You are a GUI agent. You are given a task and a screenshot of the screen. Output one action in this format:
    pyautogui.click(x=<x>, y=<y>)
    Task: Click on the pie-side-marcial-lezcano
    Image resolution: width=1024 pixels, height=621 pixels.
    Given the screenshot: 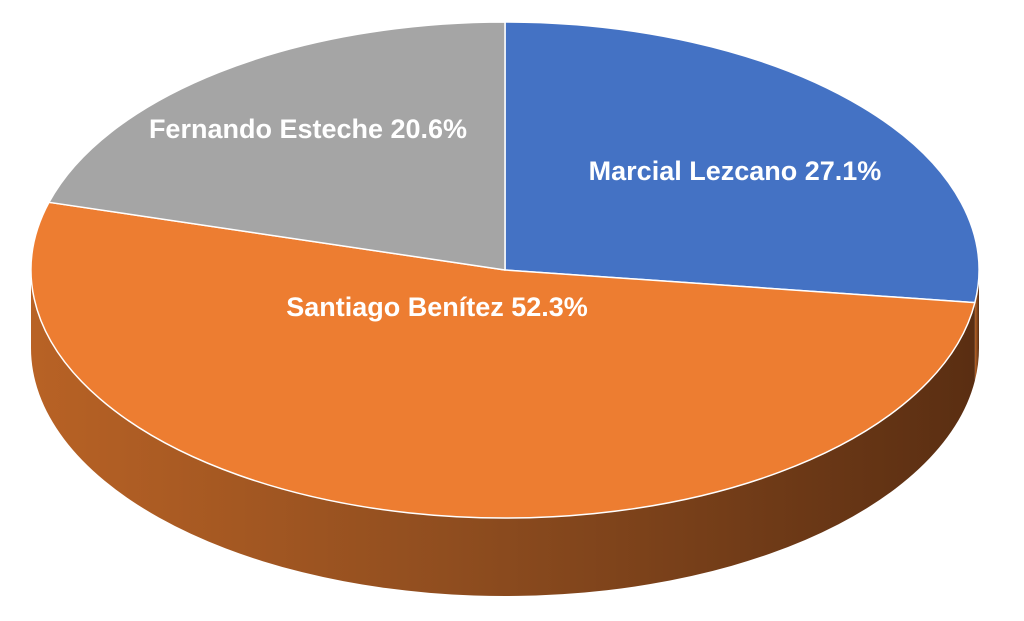 What is the action you would take?
    pyautogui.click(x=976, y=325)
    